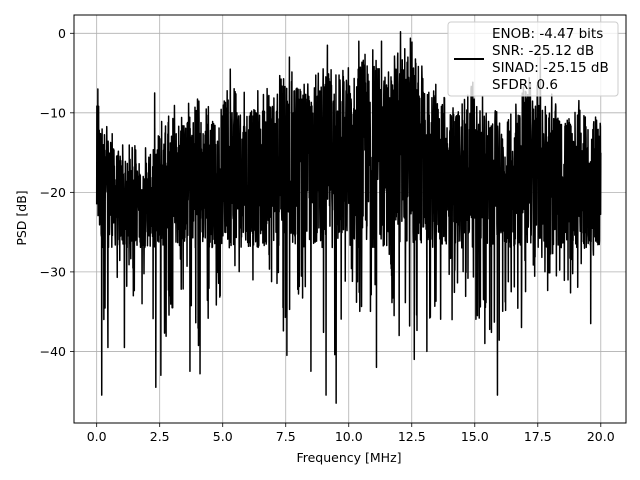  What do you see at coordinates (525, 85) in the screenshot?
I see `legend-sfdr: SFDR: 0.6` at bounding box center [525, 85].